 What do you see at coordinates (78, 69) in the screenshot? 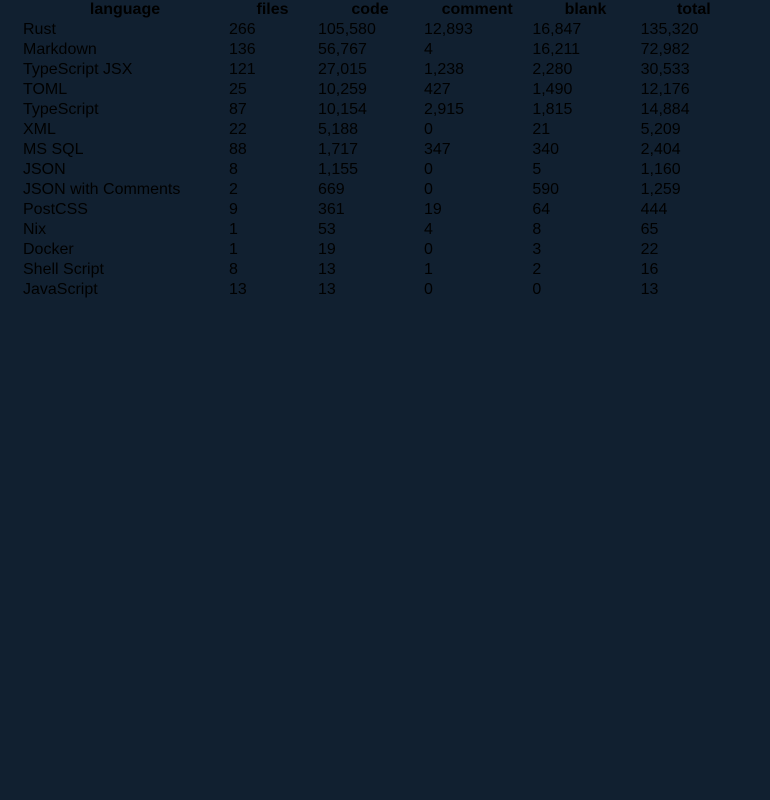
I see `cell-language-name: TypeScript JSX` at bounding box center [78, 69].